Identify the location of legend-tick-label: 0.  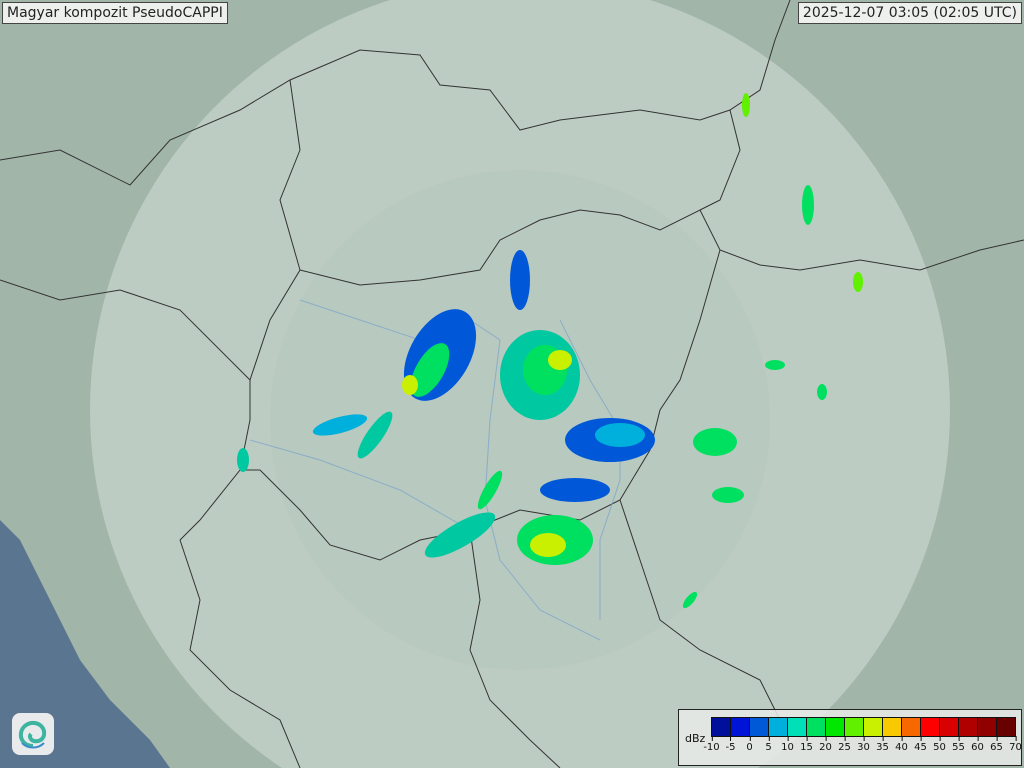
(749, 744).